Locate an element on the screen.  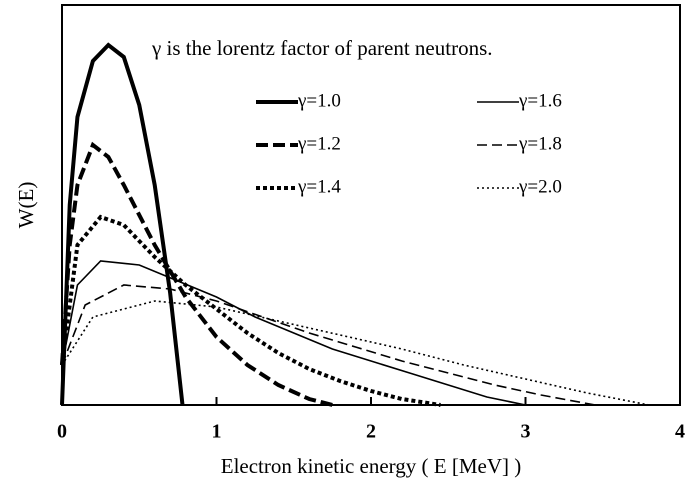
x-tick-label: 1 is located at coordinates (217, 432).